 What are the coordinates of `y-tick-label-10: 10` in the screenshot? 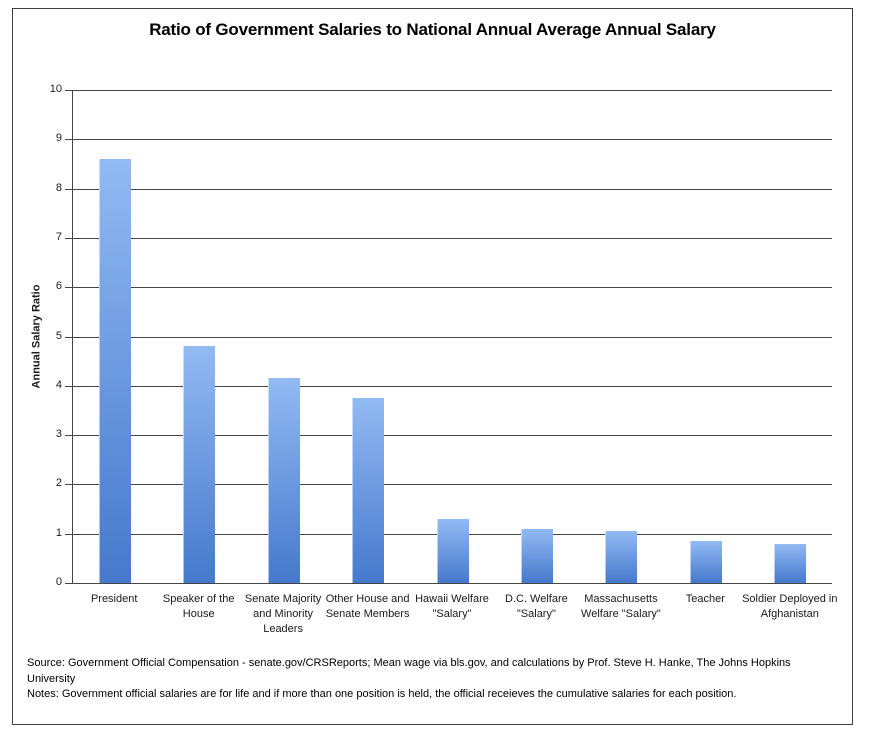 It's located at (55, 89).